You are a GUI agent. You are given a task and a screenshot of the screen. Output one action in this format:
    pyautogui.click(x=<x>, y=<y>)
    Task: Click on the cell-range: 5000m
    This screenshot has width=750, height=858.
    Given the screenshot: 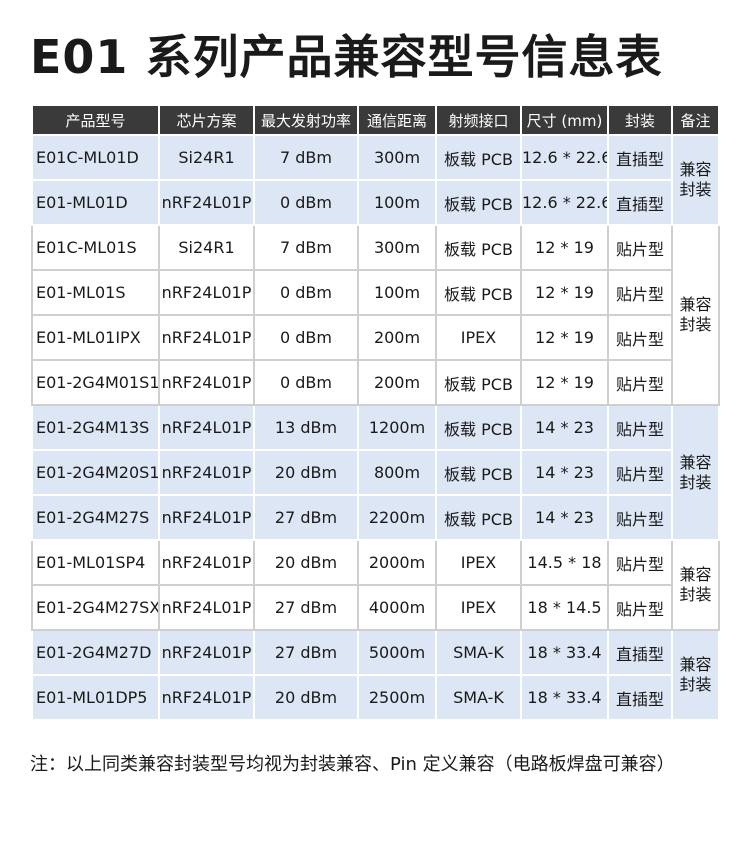 What is the action you would take?
    pyautogui.click(x=397, y=652)
    